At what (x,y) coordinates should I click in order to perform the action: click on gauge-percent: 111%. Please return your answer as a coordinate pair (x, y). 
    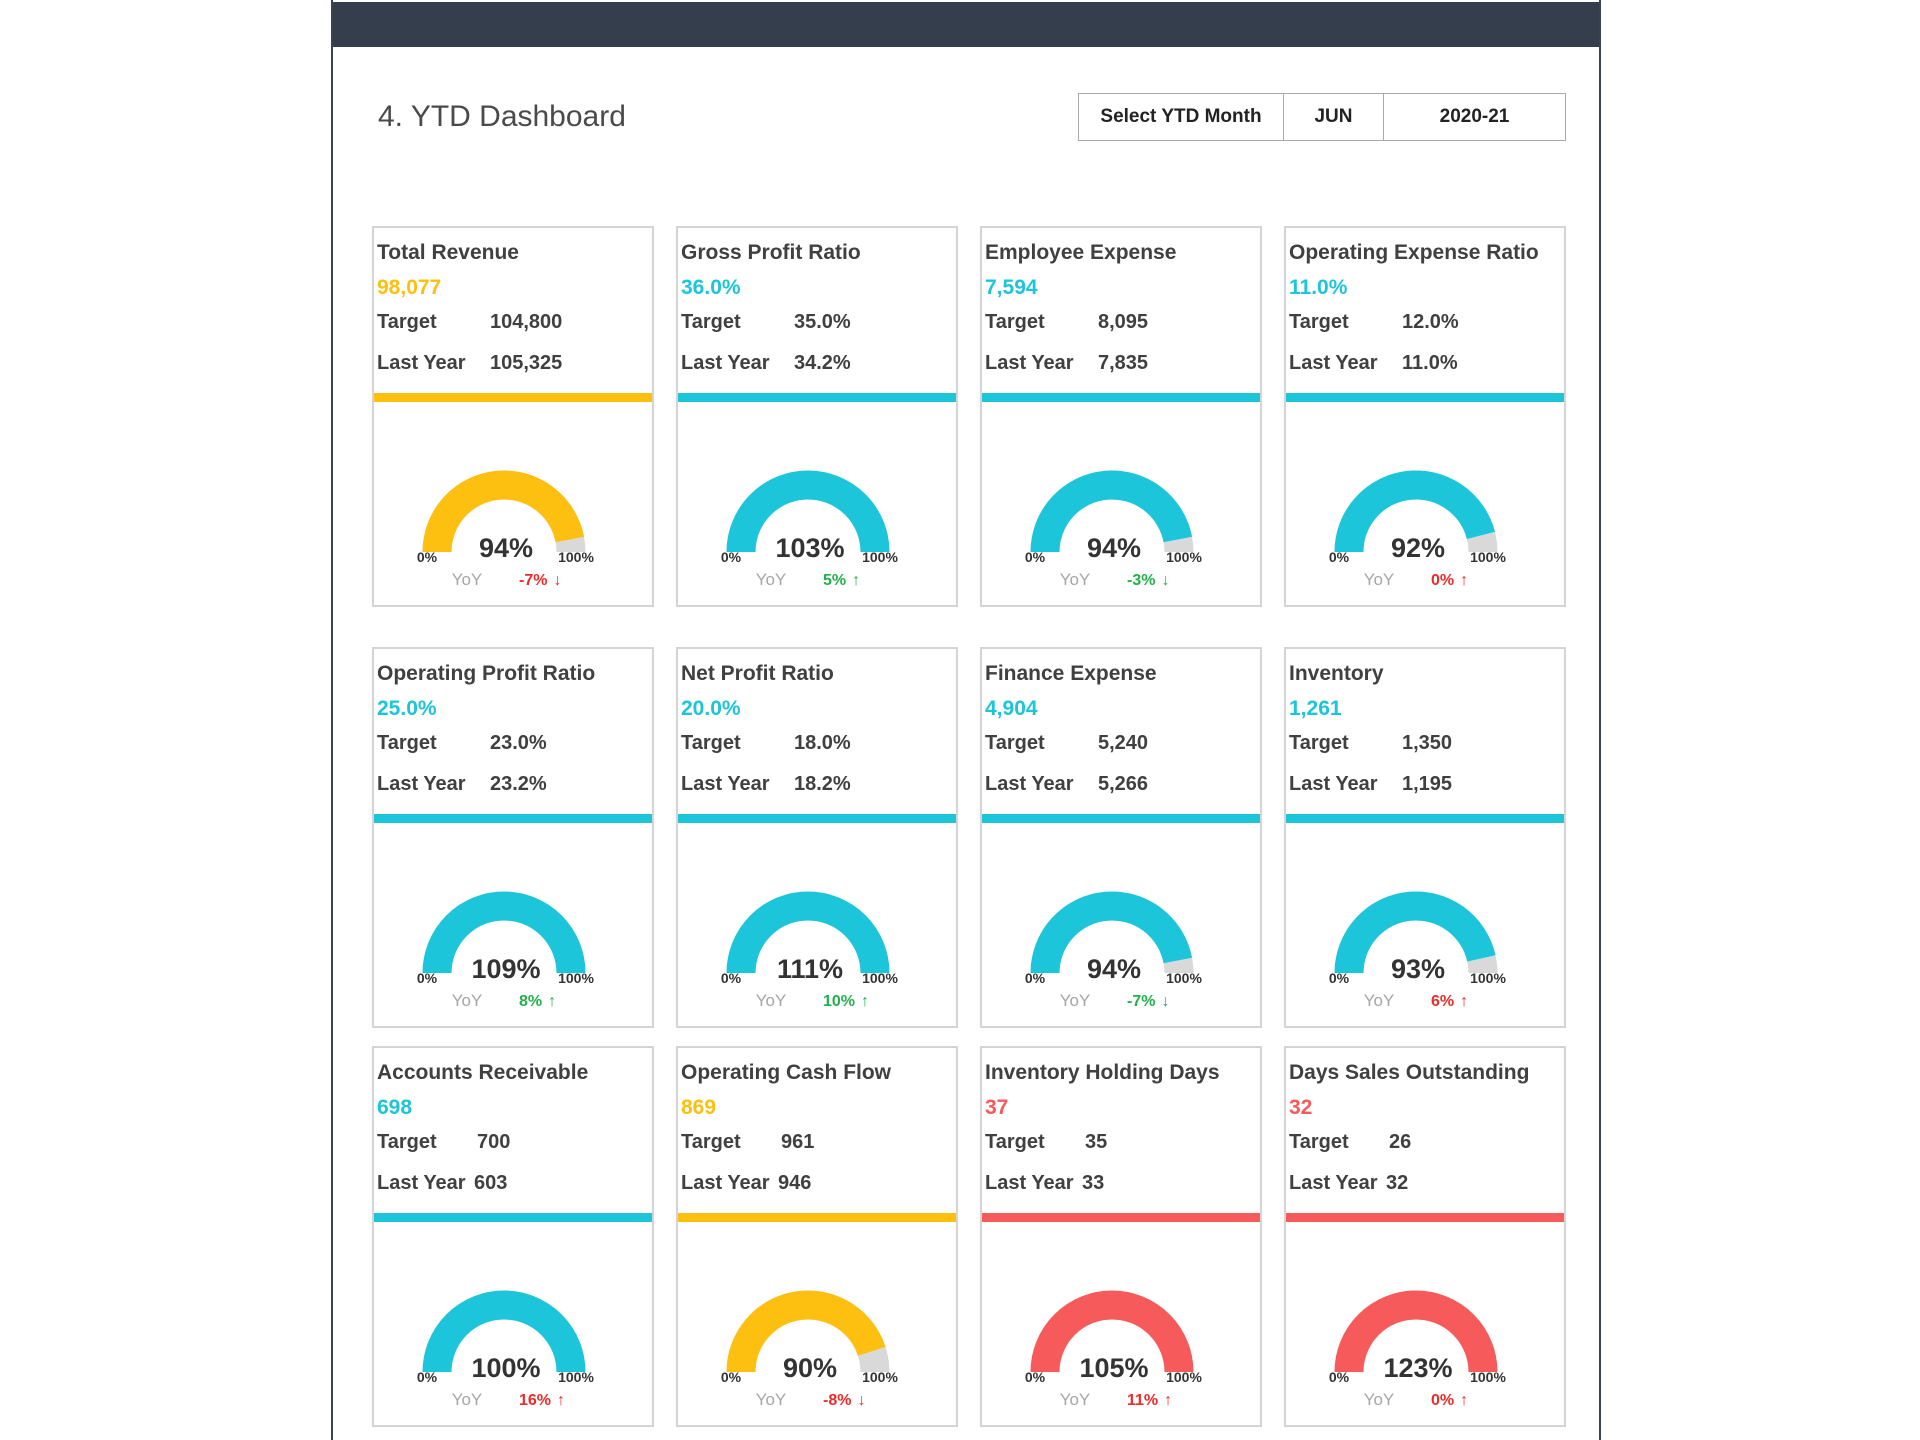
    Looking at the image, I should click on (810, 969).